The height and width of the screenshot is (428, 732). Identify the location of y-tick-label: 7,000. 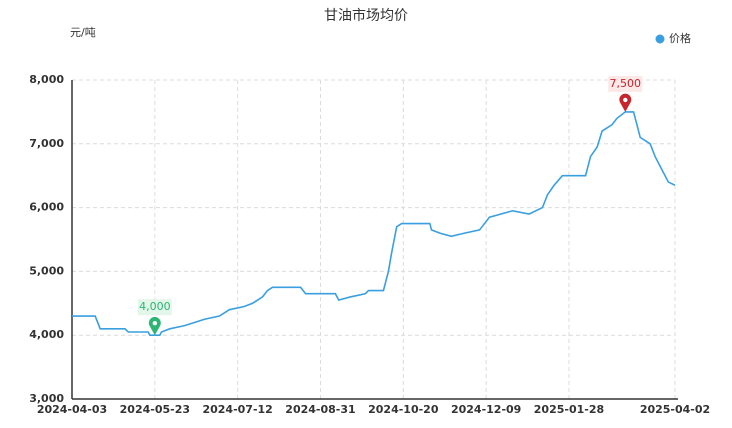
(46, 143).